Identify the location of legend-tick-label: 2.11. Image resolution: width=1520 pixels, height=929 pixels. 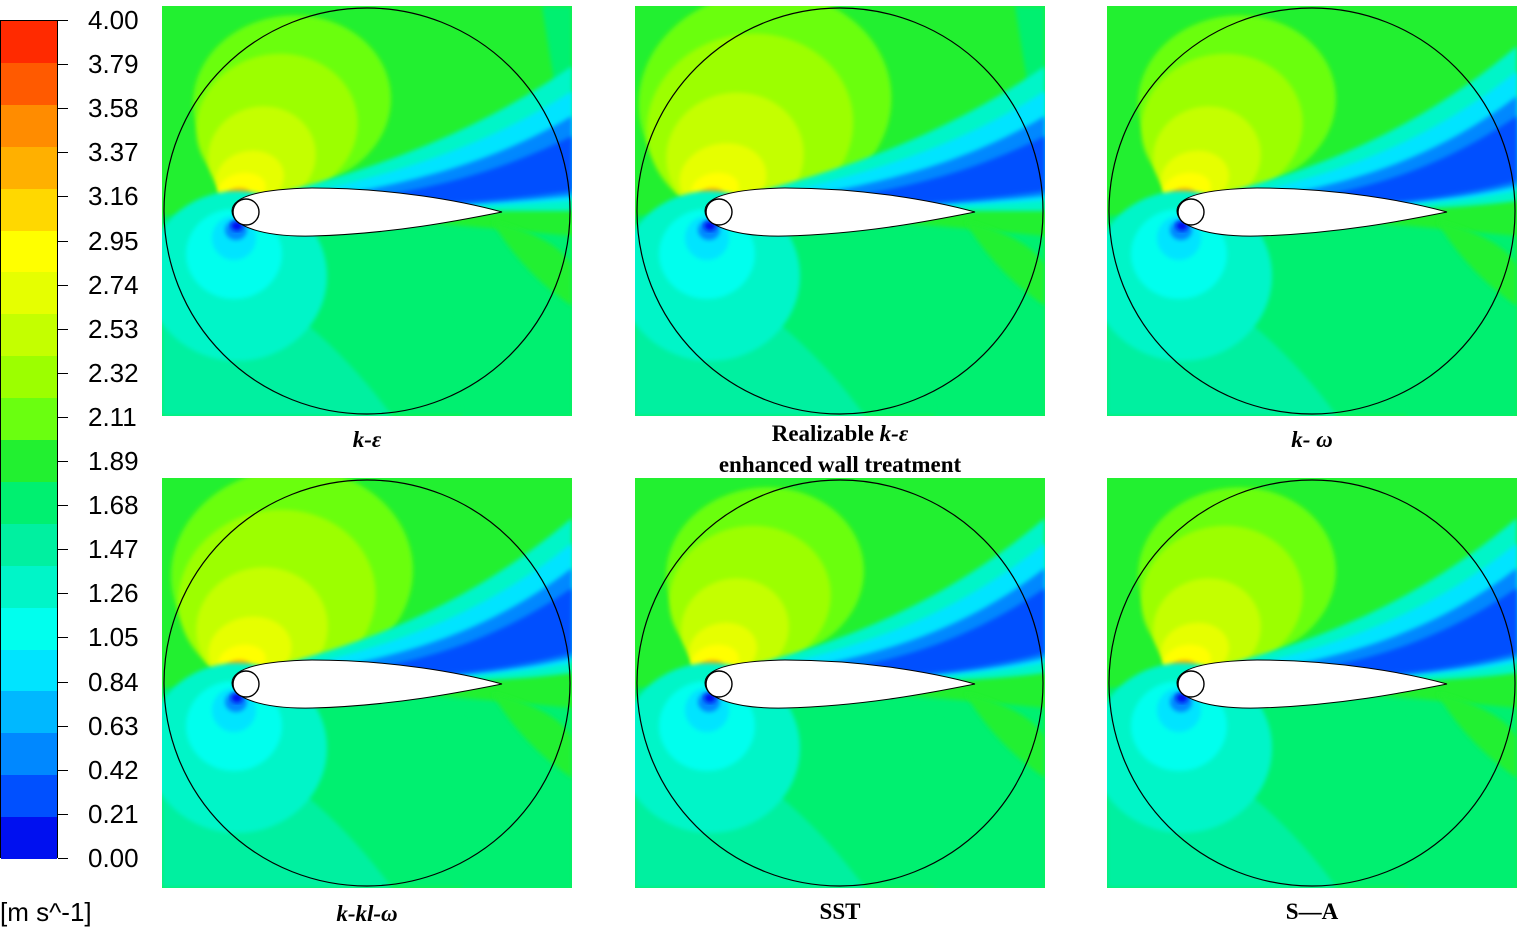
(112, 416).